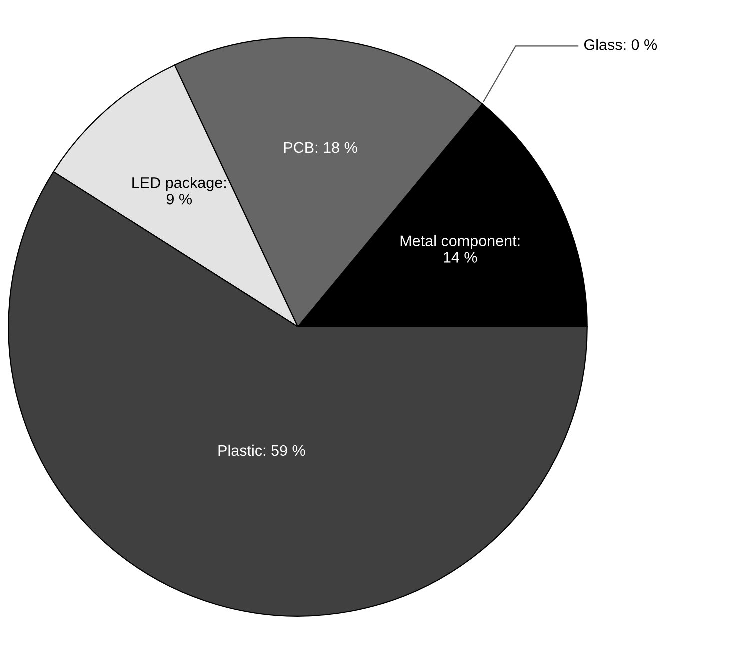 Image resolution: width=733 pixels, height=654 pixels. Describe the element at coordinates (321, 148) in the screenshot. I see `slice-label: PCB: 18 %` at that location.